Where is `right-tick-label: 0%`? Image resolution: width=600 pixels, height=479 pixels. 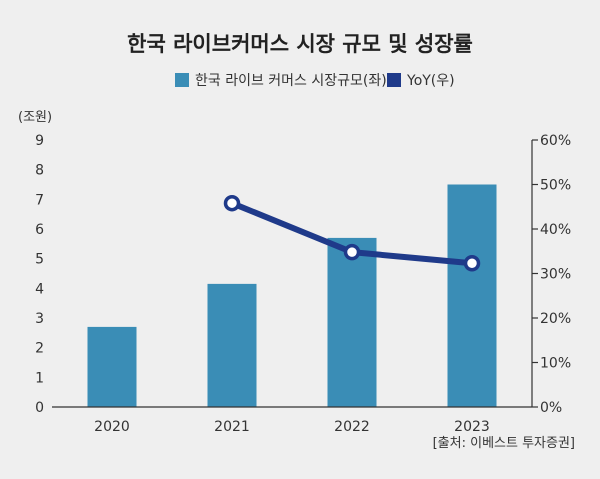
right-tick-label: 0% is located at coordinates (551, 408).